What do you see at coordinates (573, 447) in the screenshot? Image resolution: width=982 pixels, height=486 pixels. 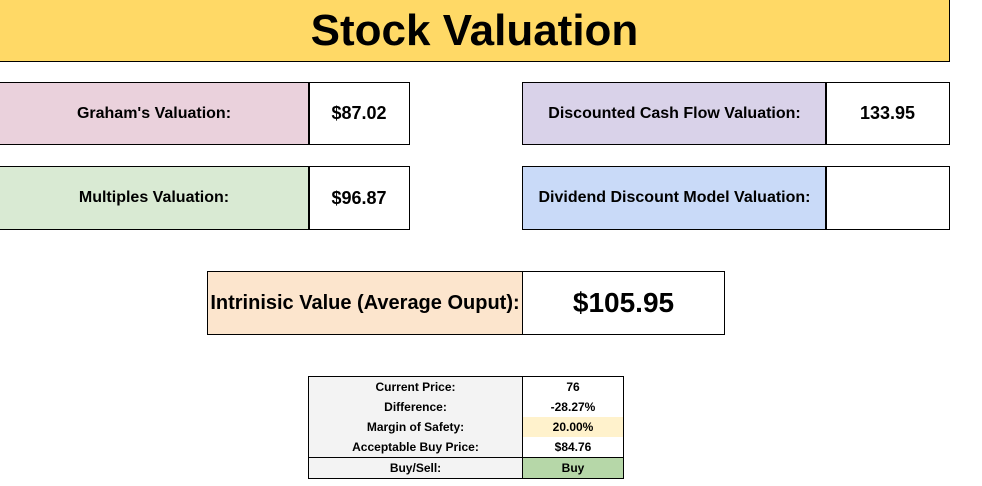 I see `acceptable-buy-price-value: $84.76` at bounding box center [573, 447].